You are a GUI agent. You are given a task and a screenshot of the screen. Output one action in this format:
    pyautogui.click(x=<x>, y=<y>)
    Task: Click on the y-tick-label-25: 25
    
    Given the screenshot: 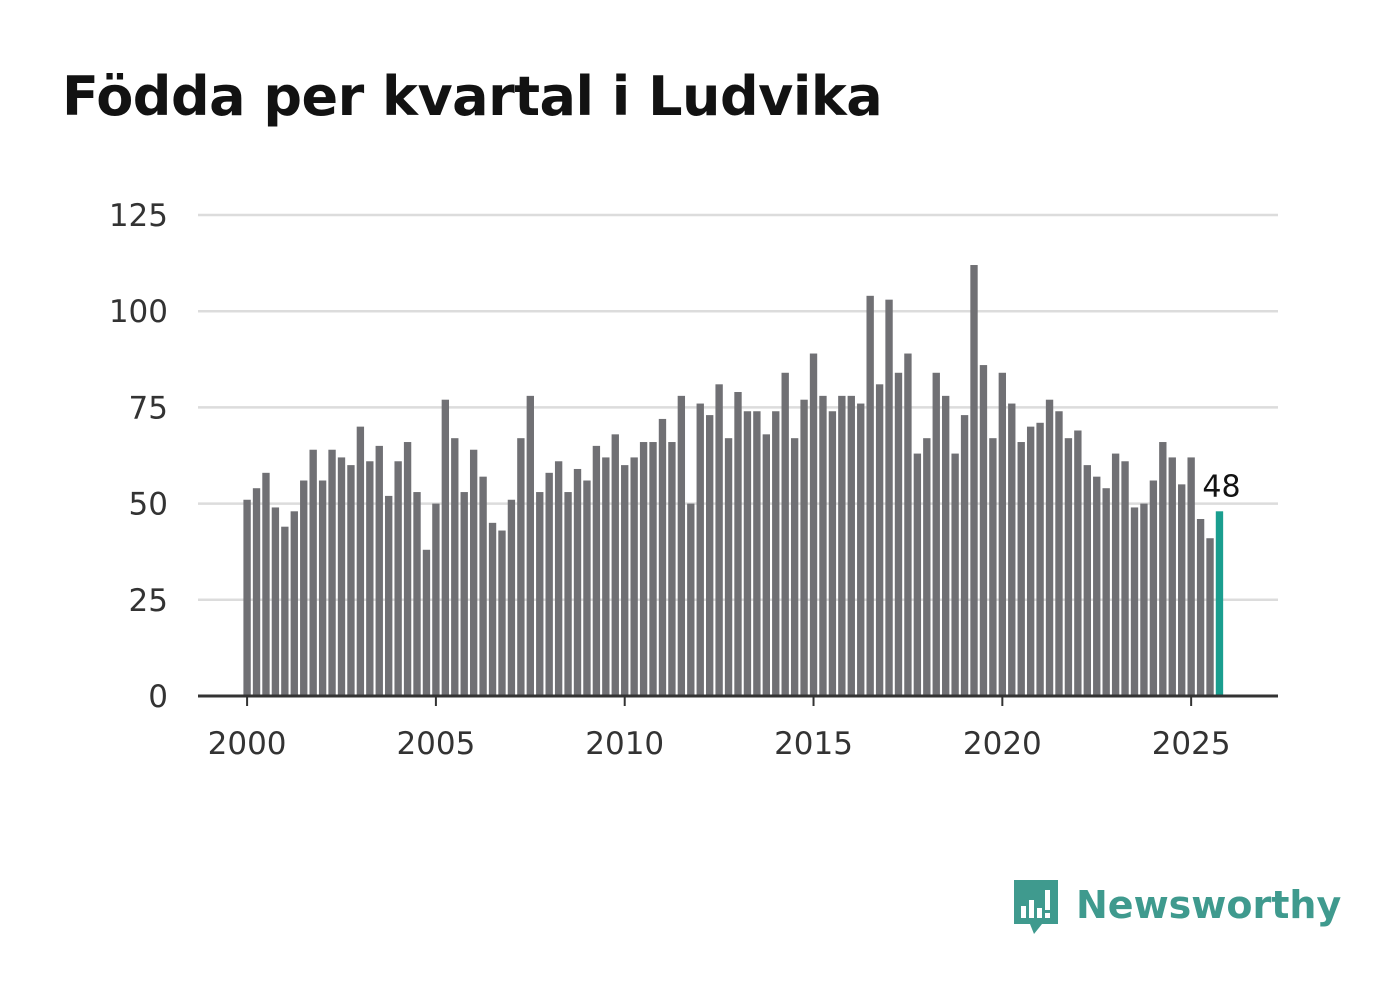 What is the action you would take?
    pyautogui.click(x=148, y=601)
    